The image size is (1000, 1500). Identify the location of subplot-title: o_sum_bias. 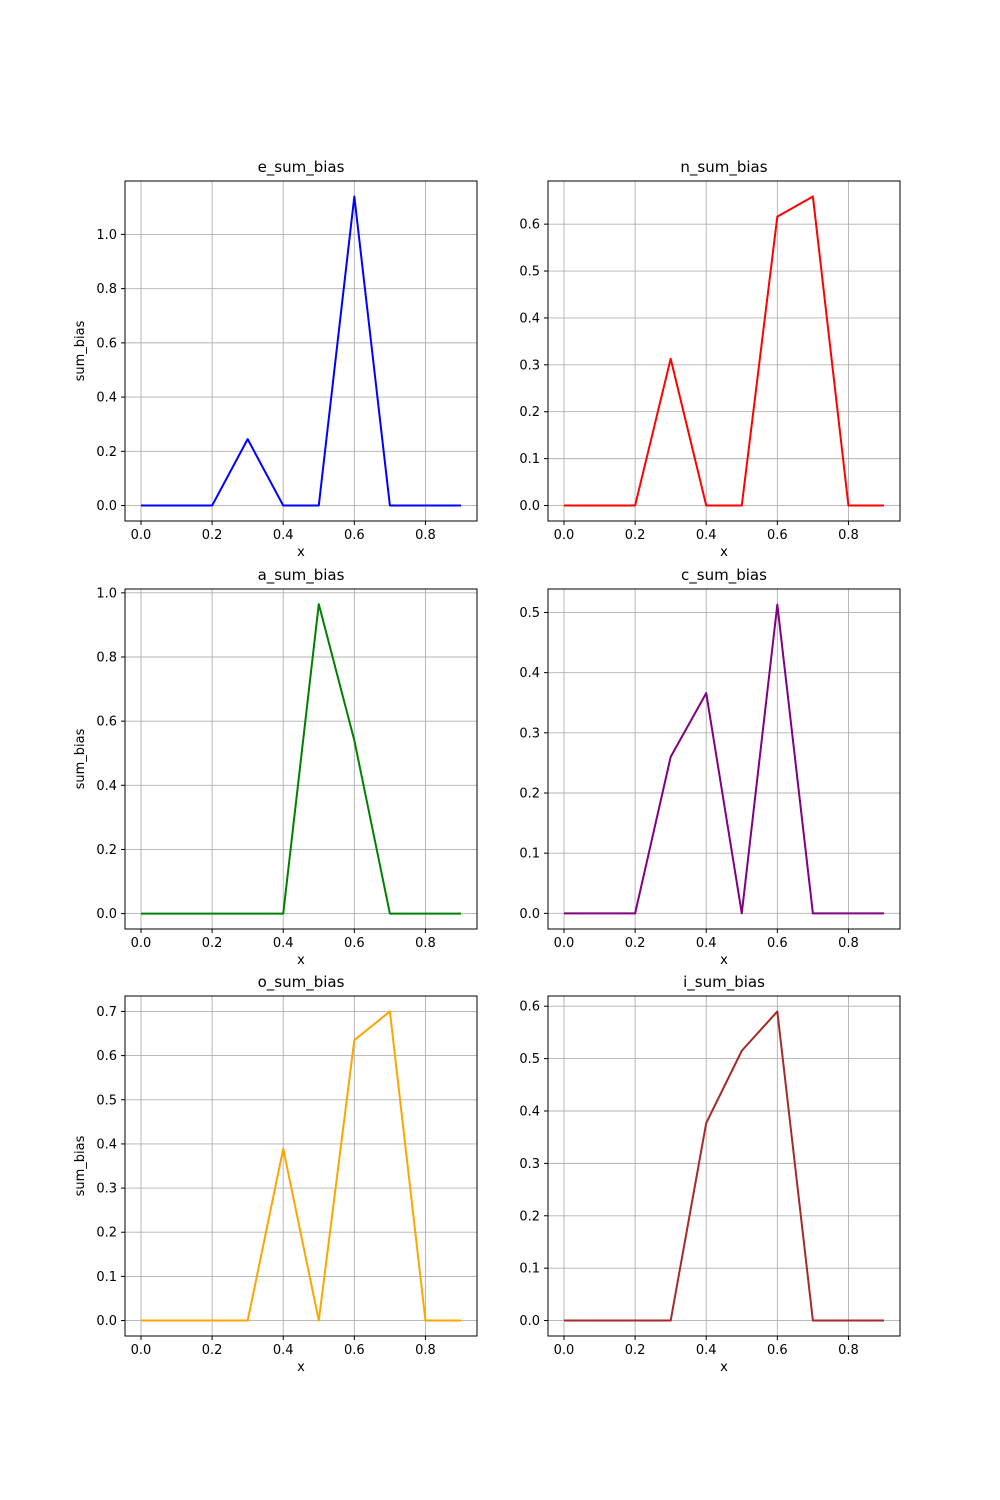
(301, 982).